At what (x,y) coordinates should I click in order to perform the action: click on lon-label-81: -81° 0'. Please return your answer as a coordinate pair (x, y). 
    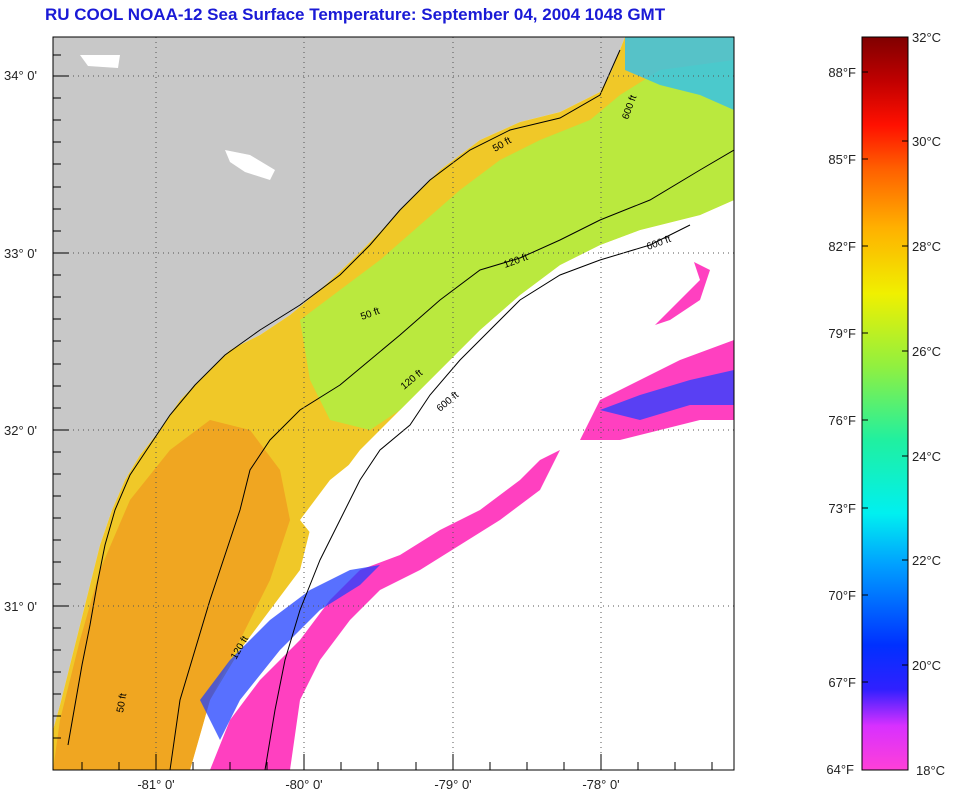
    Looking at the image, I should click on (155, 784).